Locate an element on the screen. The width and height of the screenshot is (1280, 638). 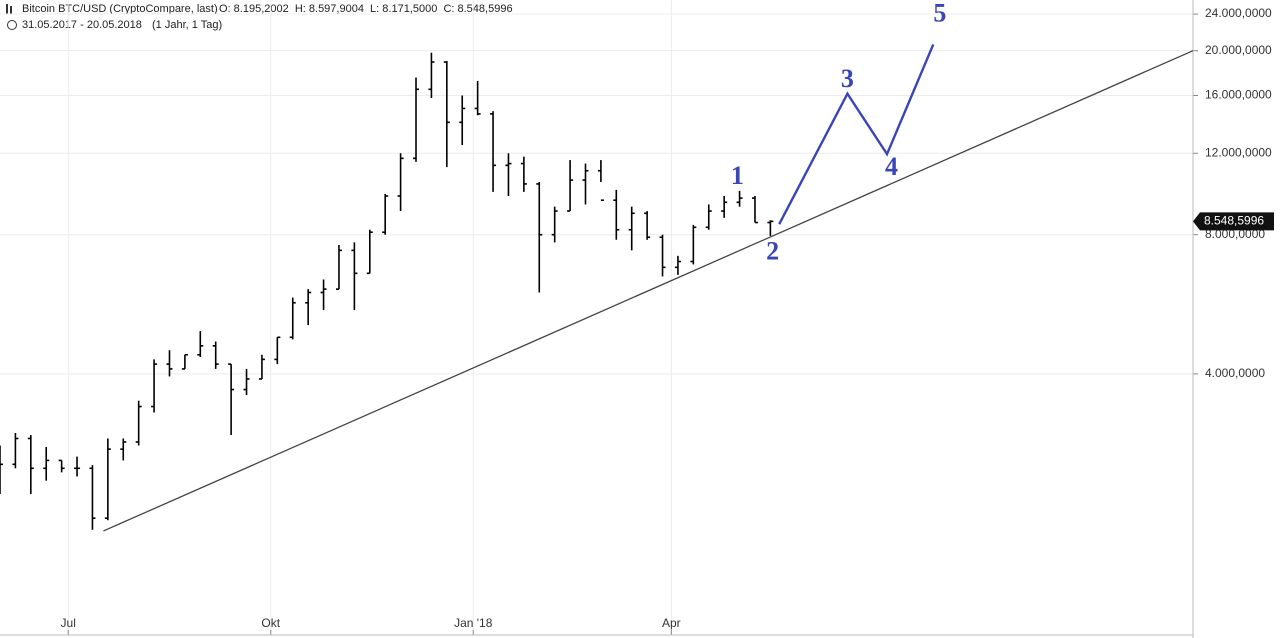
x-tick-label: Jan '18 is located at coordinates (473, 623).